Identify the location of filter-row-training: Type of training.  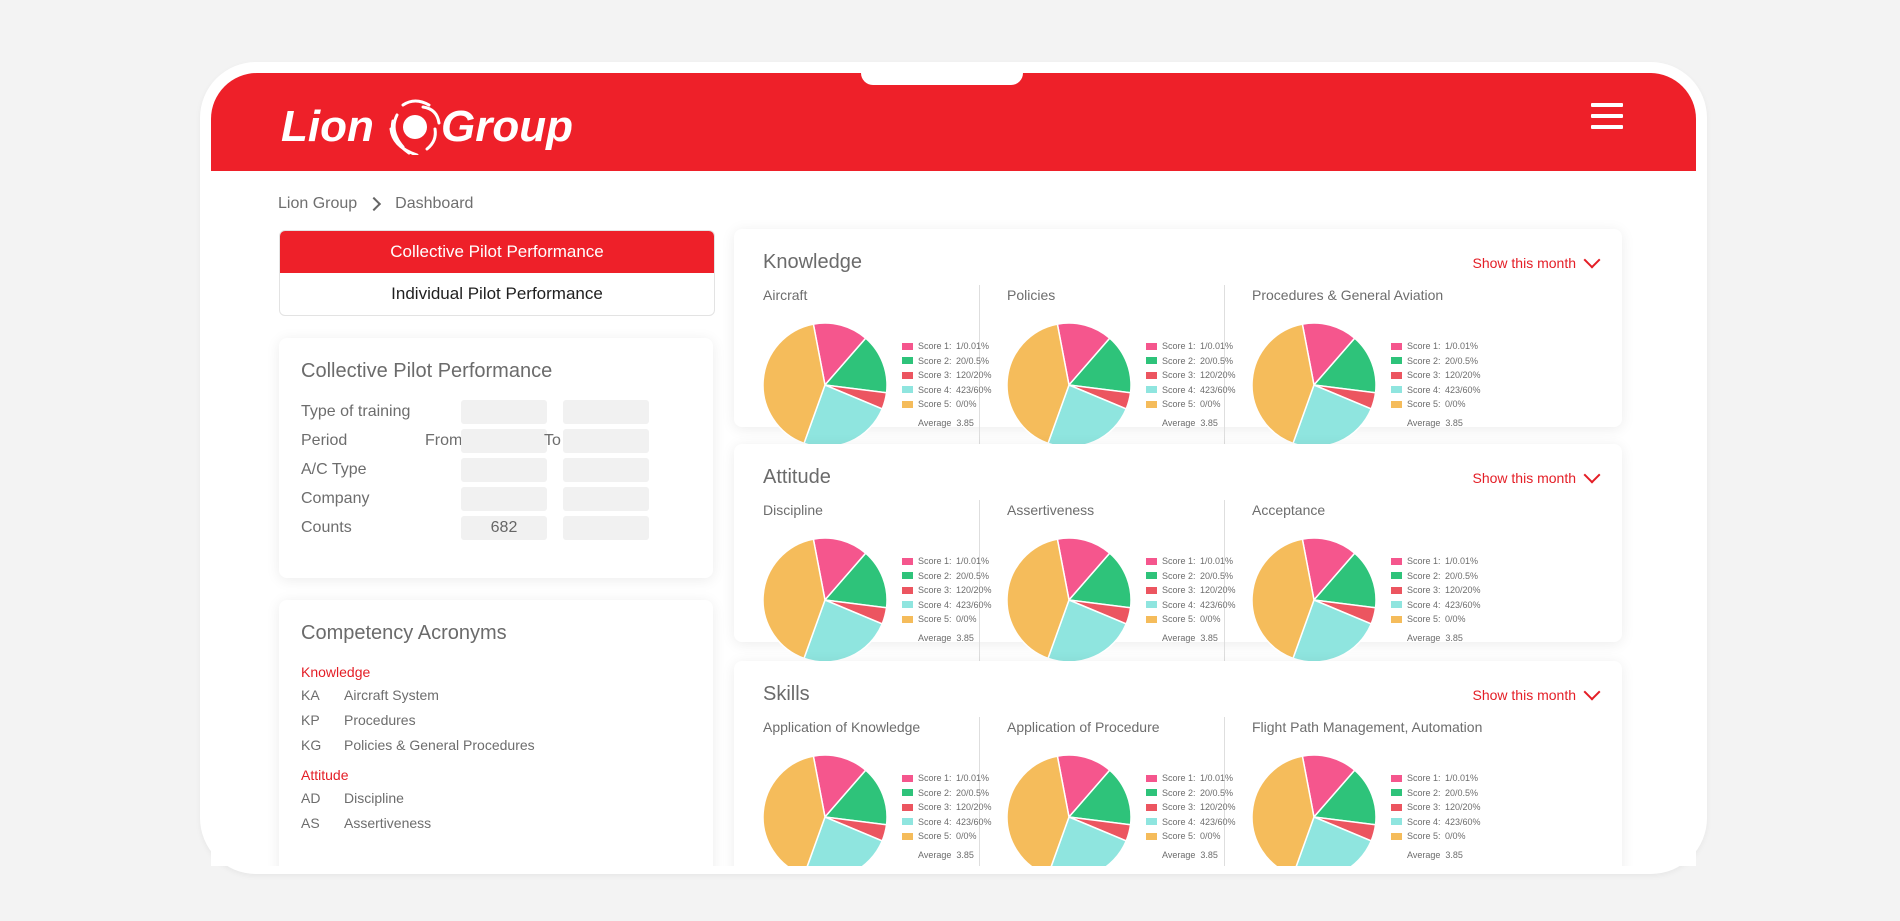
(501, 412).